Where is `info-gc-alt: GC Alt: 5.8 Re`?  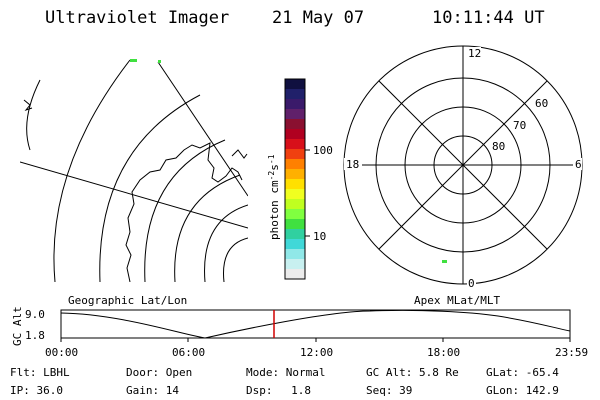 info-gc-alt: GC Alt: 5.8 Re is located at coordinates (412, 372).